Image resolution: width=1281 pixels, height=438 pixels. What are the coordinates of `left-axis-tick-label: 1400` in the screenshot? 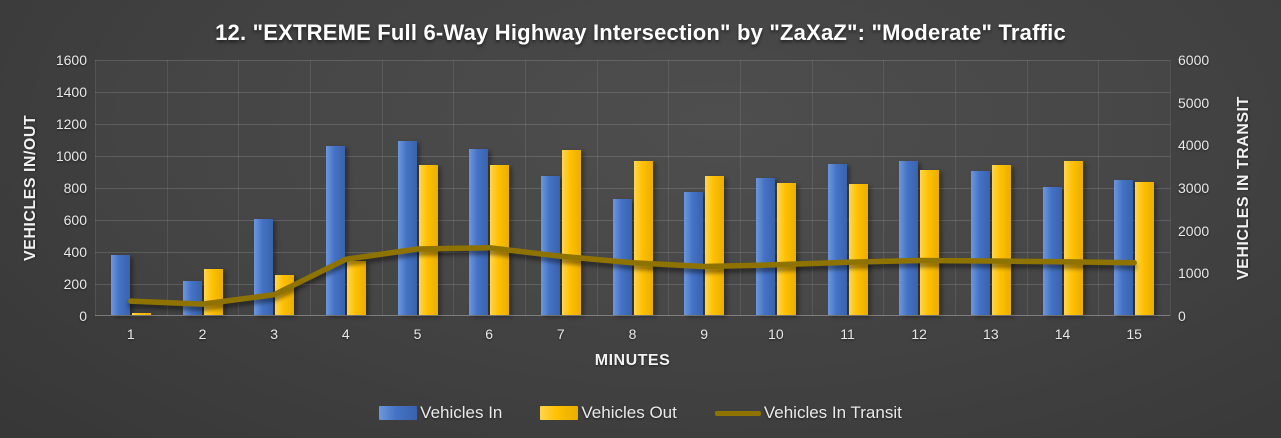 It's located at (71, 92).